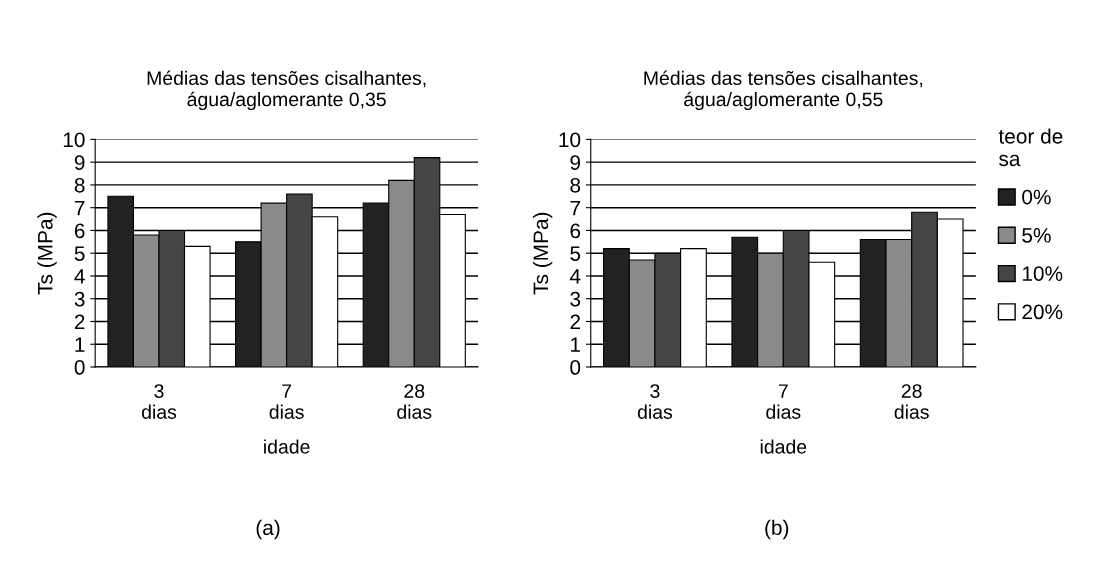  Describe the element at coordinates (1036, 197) in the screenshot. I see `legend-label: 0%` at that location.